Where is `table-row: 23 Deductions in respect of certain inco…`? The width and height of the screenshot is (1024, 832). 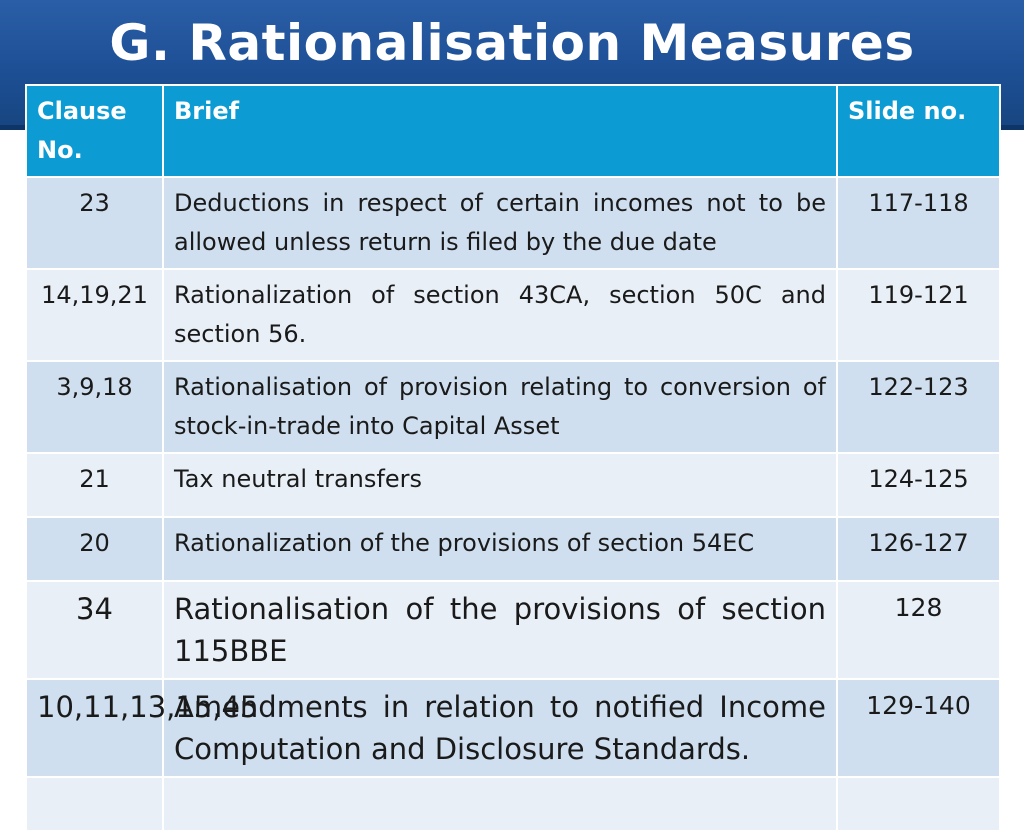
table-row: 23 Deductions in respect of certain inco… is located at coordinates (513, 223).